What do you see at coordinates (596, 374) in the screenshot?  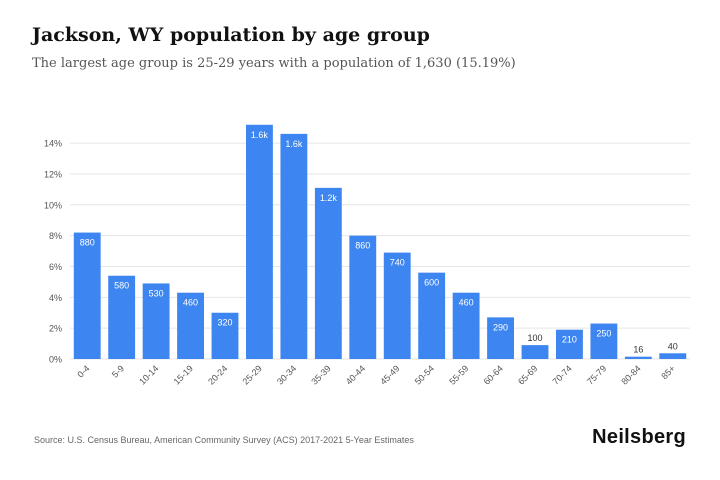 I see `x-tick-label: 75-79` at bounding box center [596, 374].